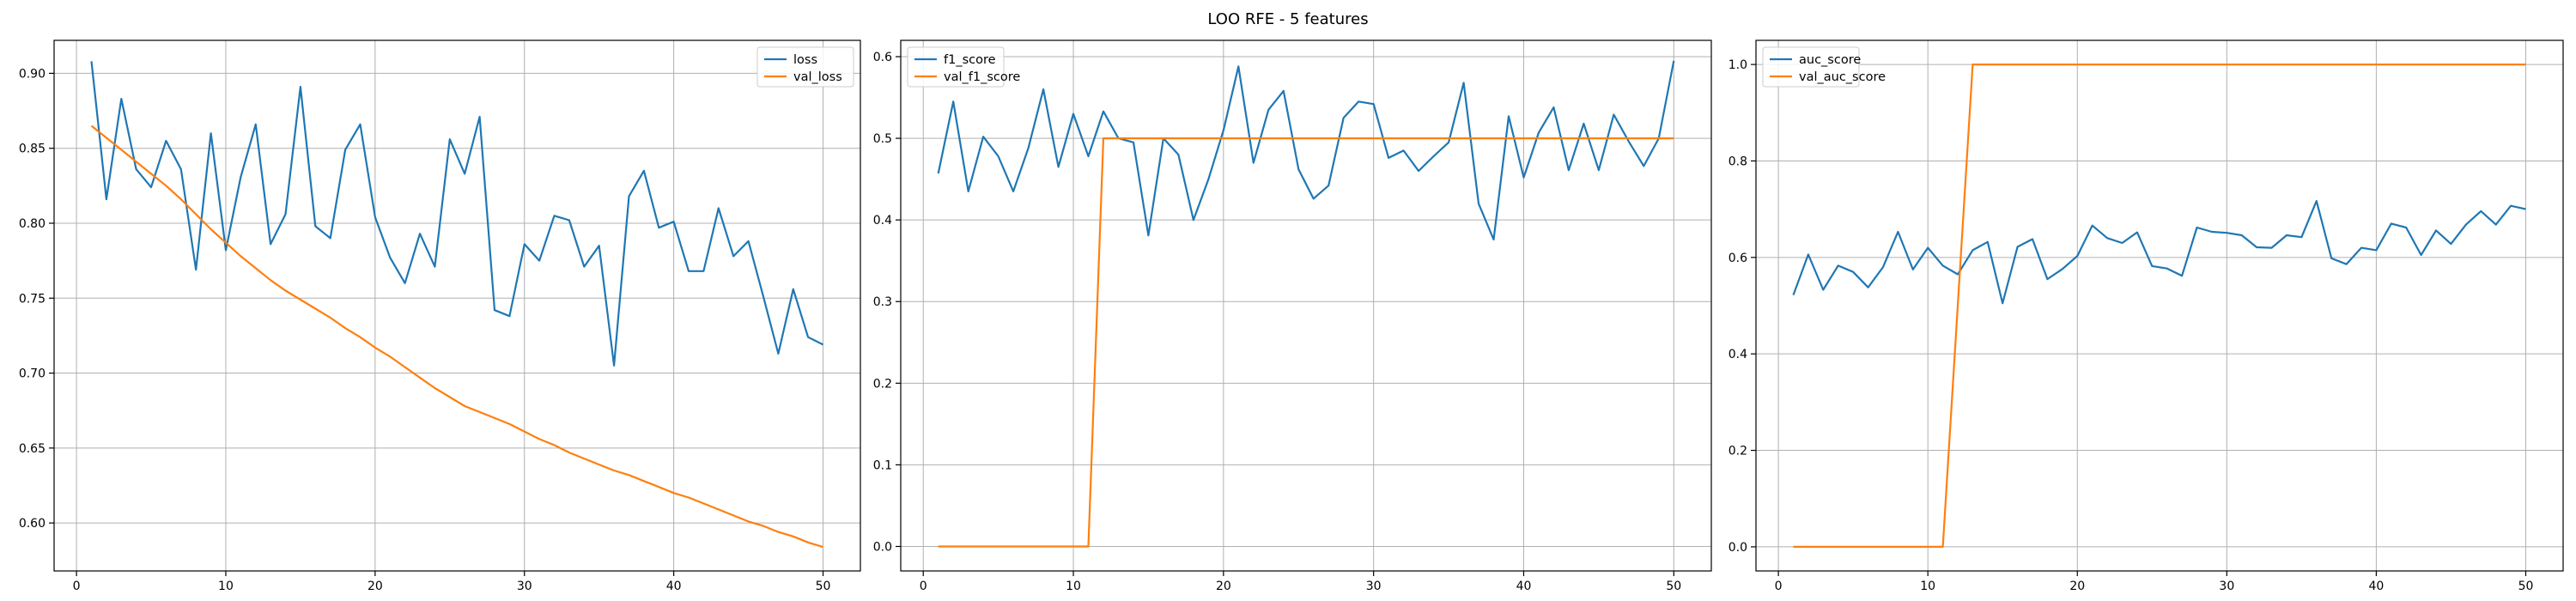 The height and width of the screenshot is (601, 2576). I want to click on y-tick-label: 0.60, so click(32, 524).